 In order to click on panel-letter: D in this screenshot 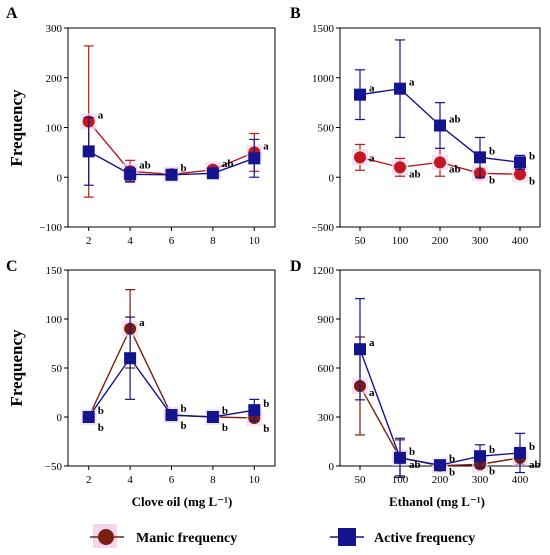, I will do `click(296, 266)`.